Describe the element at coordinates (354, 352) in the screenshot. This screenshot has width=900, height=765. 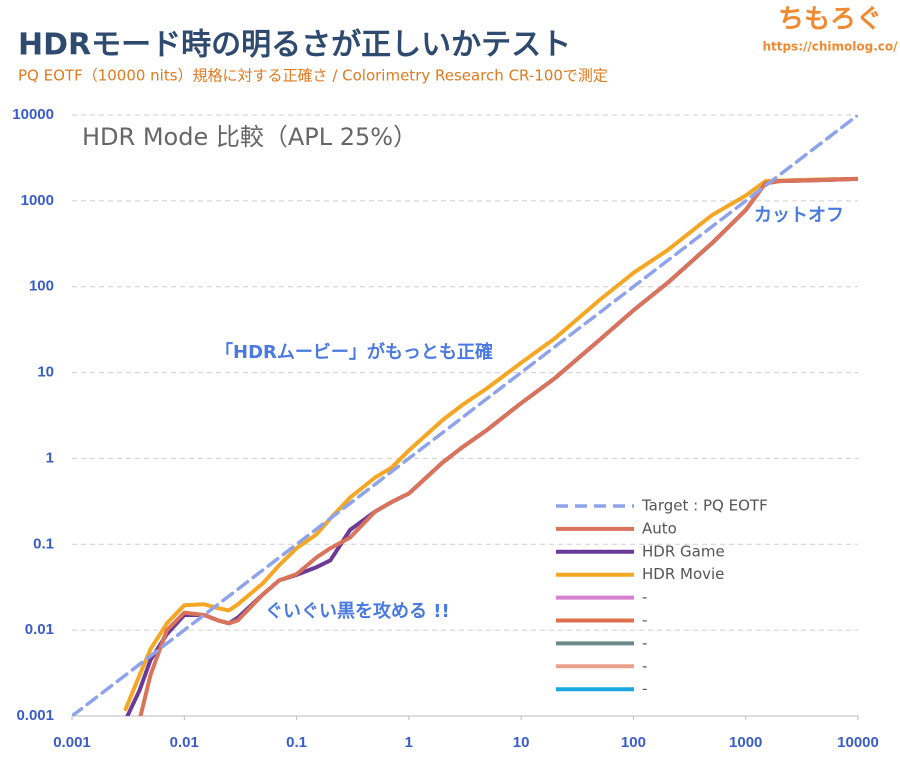
I see `annotation: 「HDRムービー」がもっとも正確` at that location.